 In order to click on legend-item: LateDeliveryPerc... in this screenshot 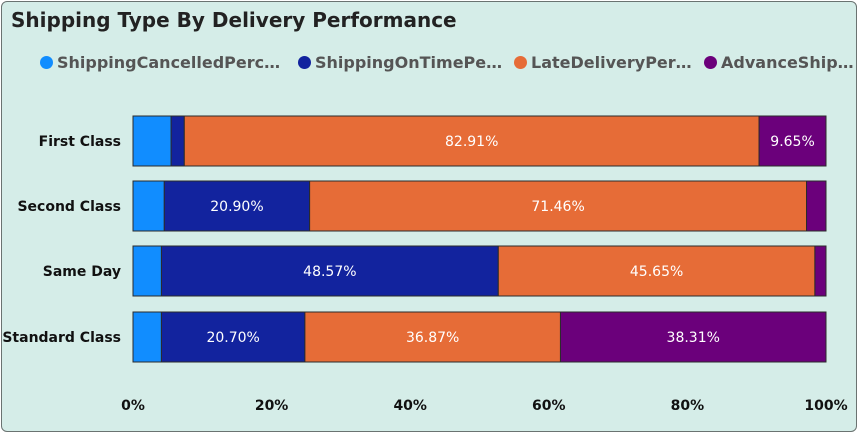, I will do `click(604, 62)`.